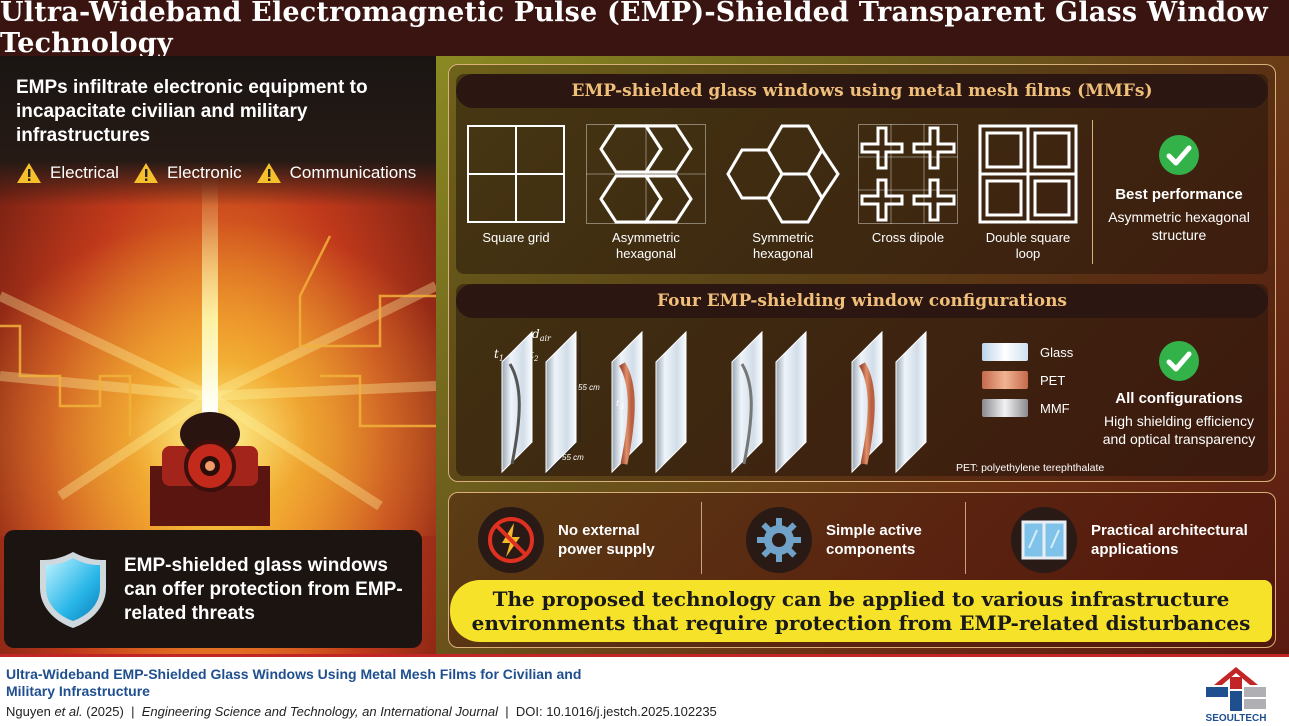 The height and width of the screenshot is (726, 1289). I want to click on double-square-loop-pattern, so click(1028, 174).